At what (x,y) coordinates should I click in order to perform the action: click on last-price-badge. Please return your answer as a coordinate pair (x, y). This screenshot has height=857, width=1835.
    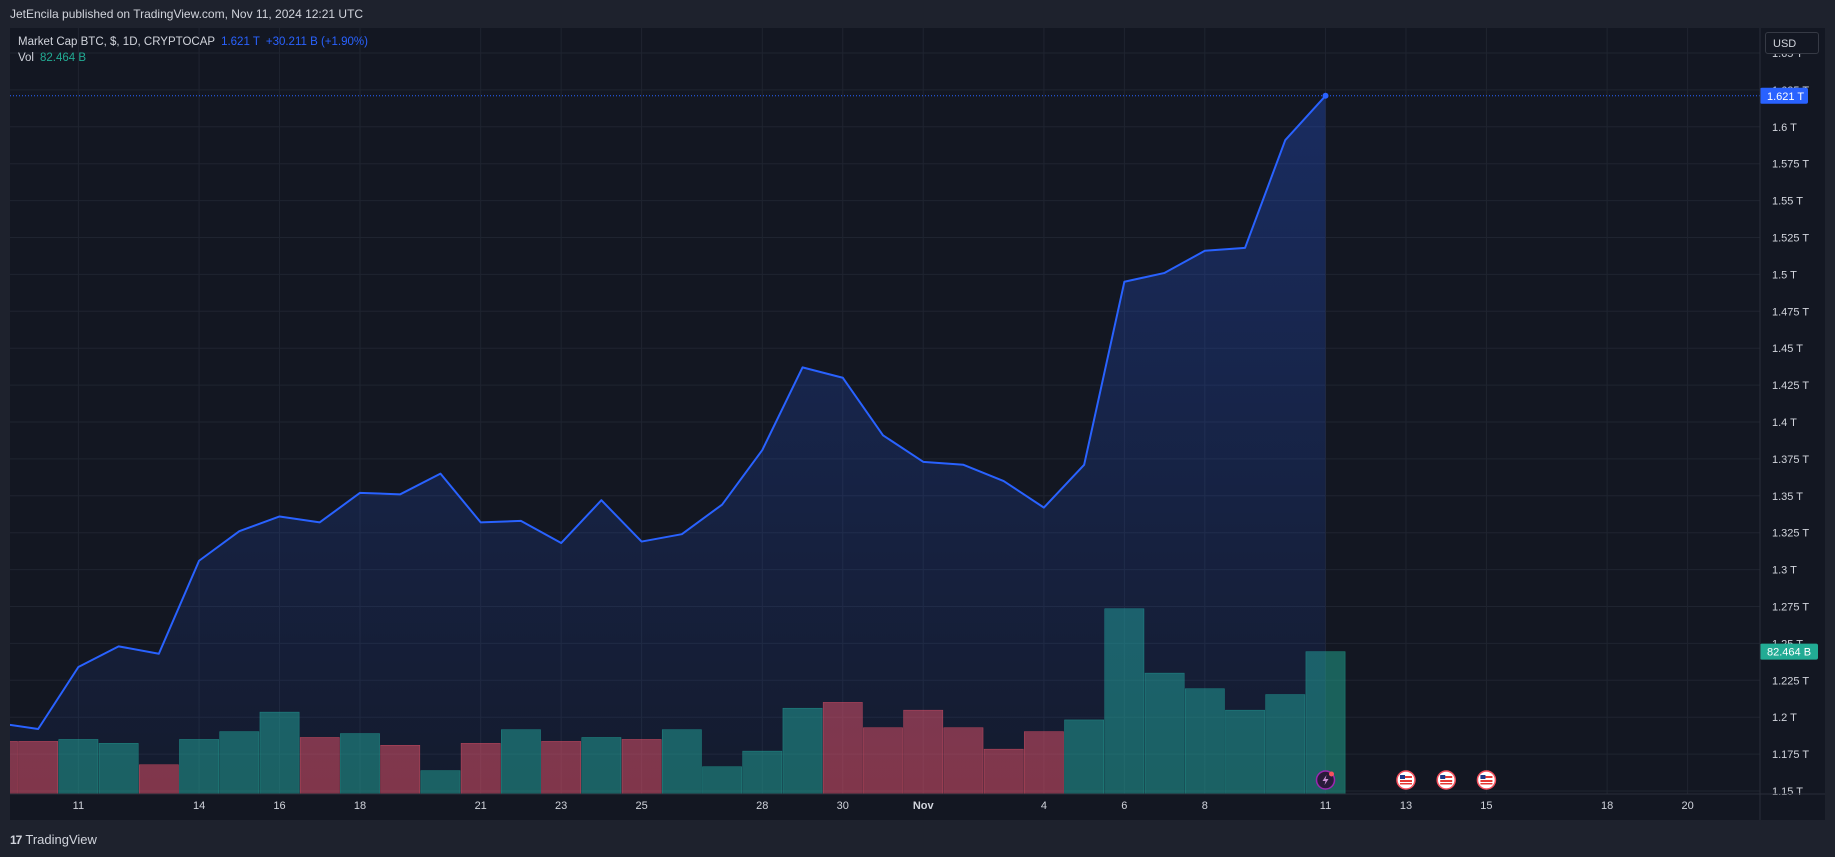
    Looking at the image, I should click on (1784, 95).